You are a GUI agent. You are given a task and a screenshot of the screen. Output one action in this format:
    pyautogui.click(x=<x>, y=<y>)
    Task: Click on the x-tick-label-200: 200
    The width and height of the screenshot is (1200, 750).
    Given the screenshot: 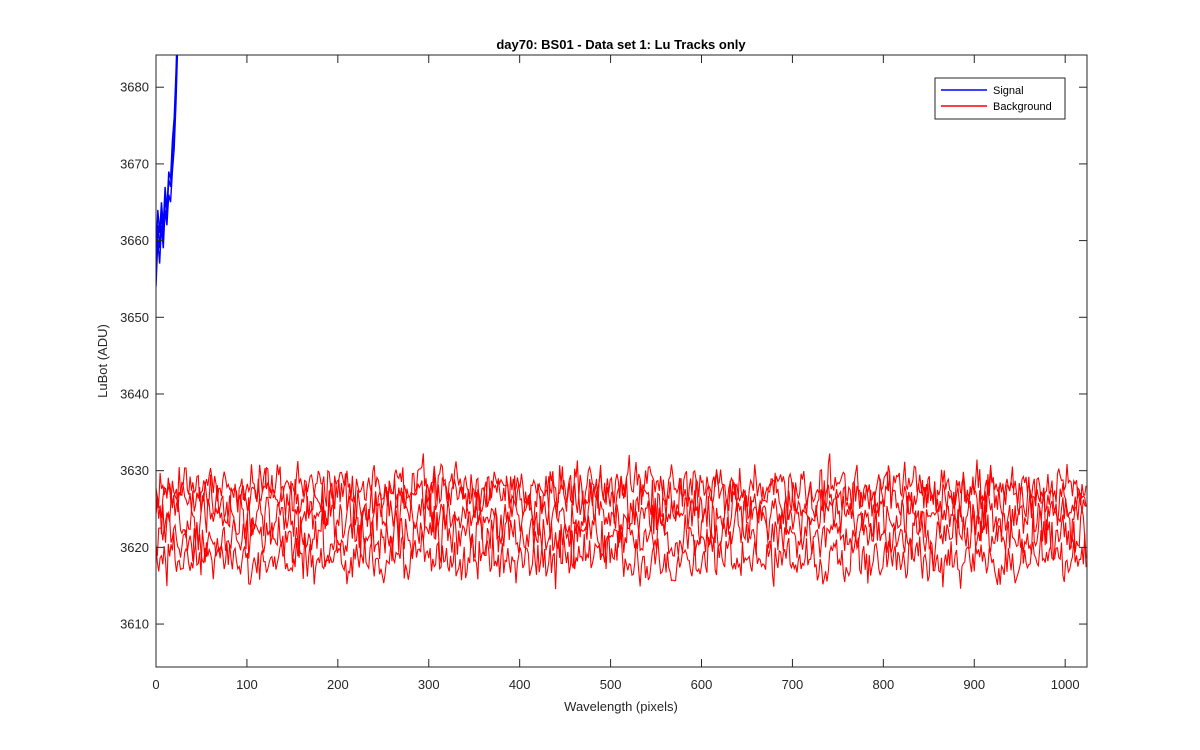 What is the action you would take?
    pyautogui.click(x=338, y=684)
    